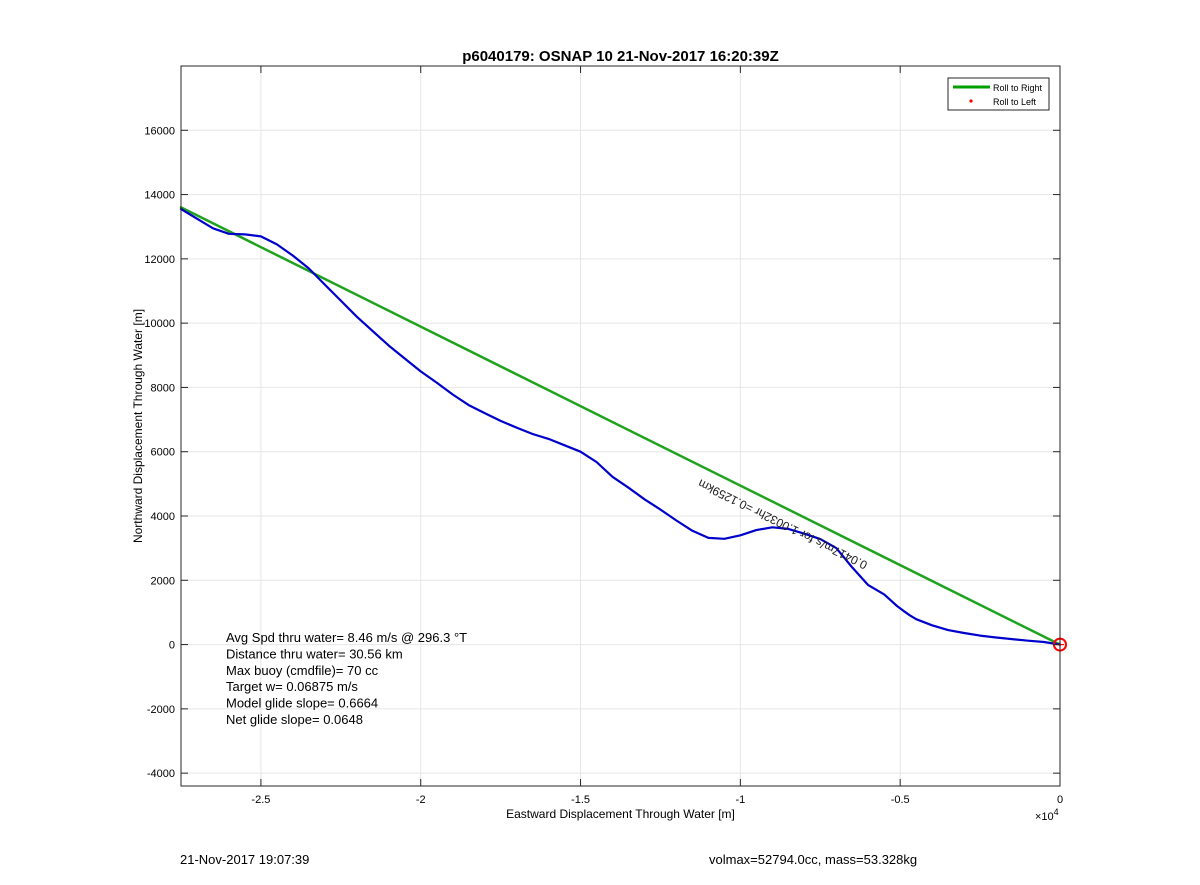 This screenshot has width=1200, height=885. I want to click on y-tick-label: 16000, so click(159, 131).